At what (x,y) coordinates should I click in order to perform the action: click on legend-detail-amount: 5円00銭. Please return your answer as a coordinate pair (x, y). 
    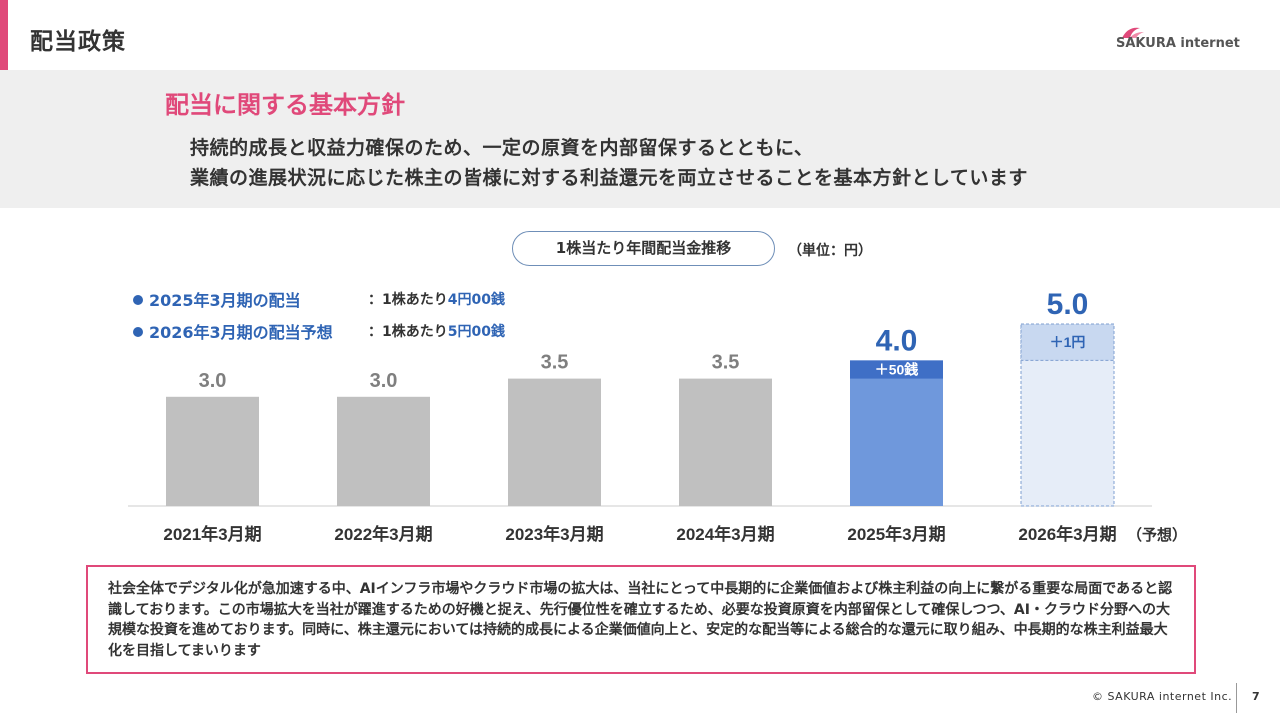
    Looking at the image, I should click on (476, 332).